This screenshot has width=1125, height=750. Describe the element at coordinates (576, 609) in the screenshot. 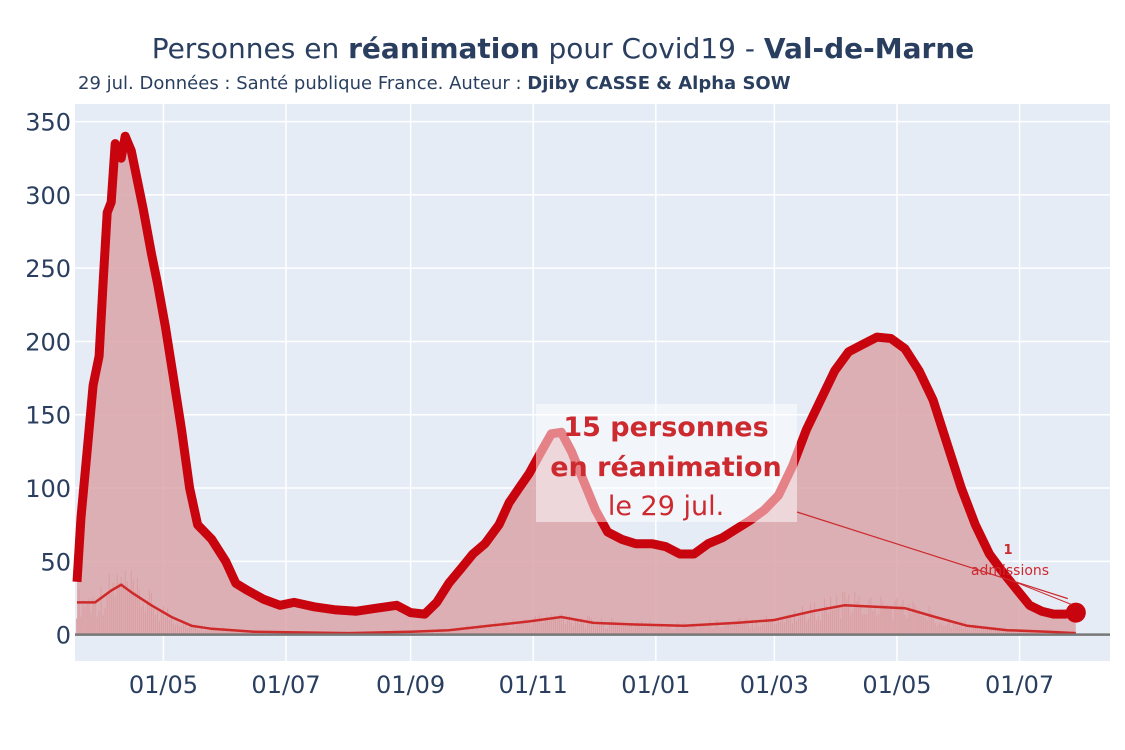

I see `series-line-admissions` at that location.